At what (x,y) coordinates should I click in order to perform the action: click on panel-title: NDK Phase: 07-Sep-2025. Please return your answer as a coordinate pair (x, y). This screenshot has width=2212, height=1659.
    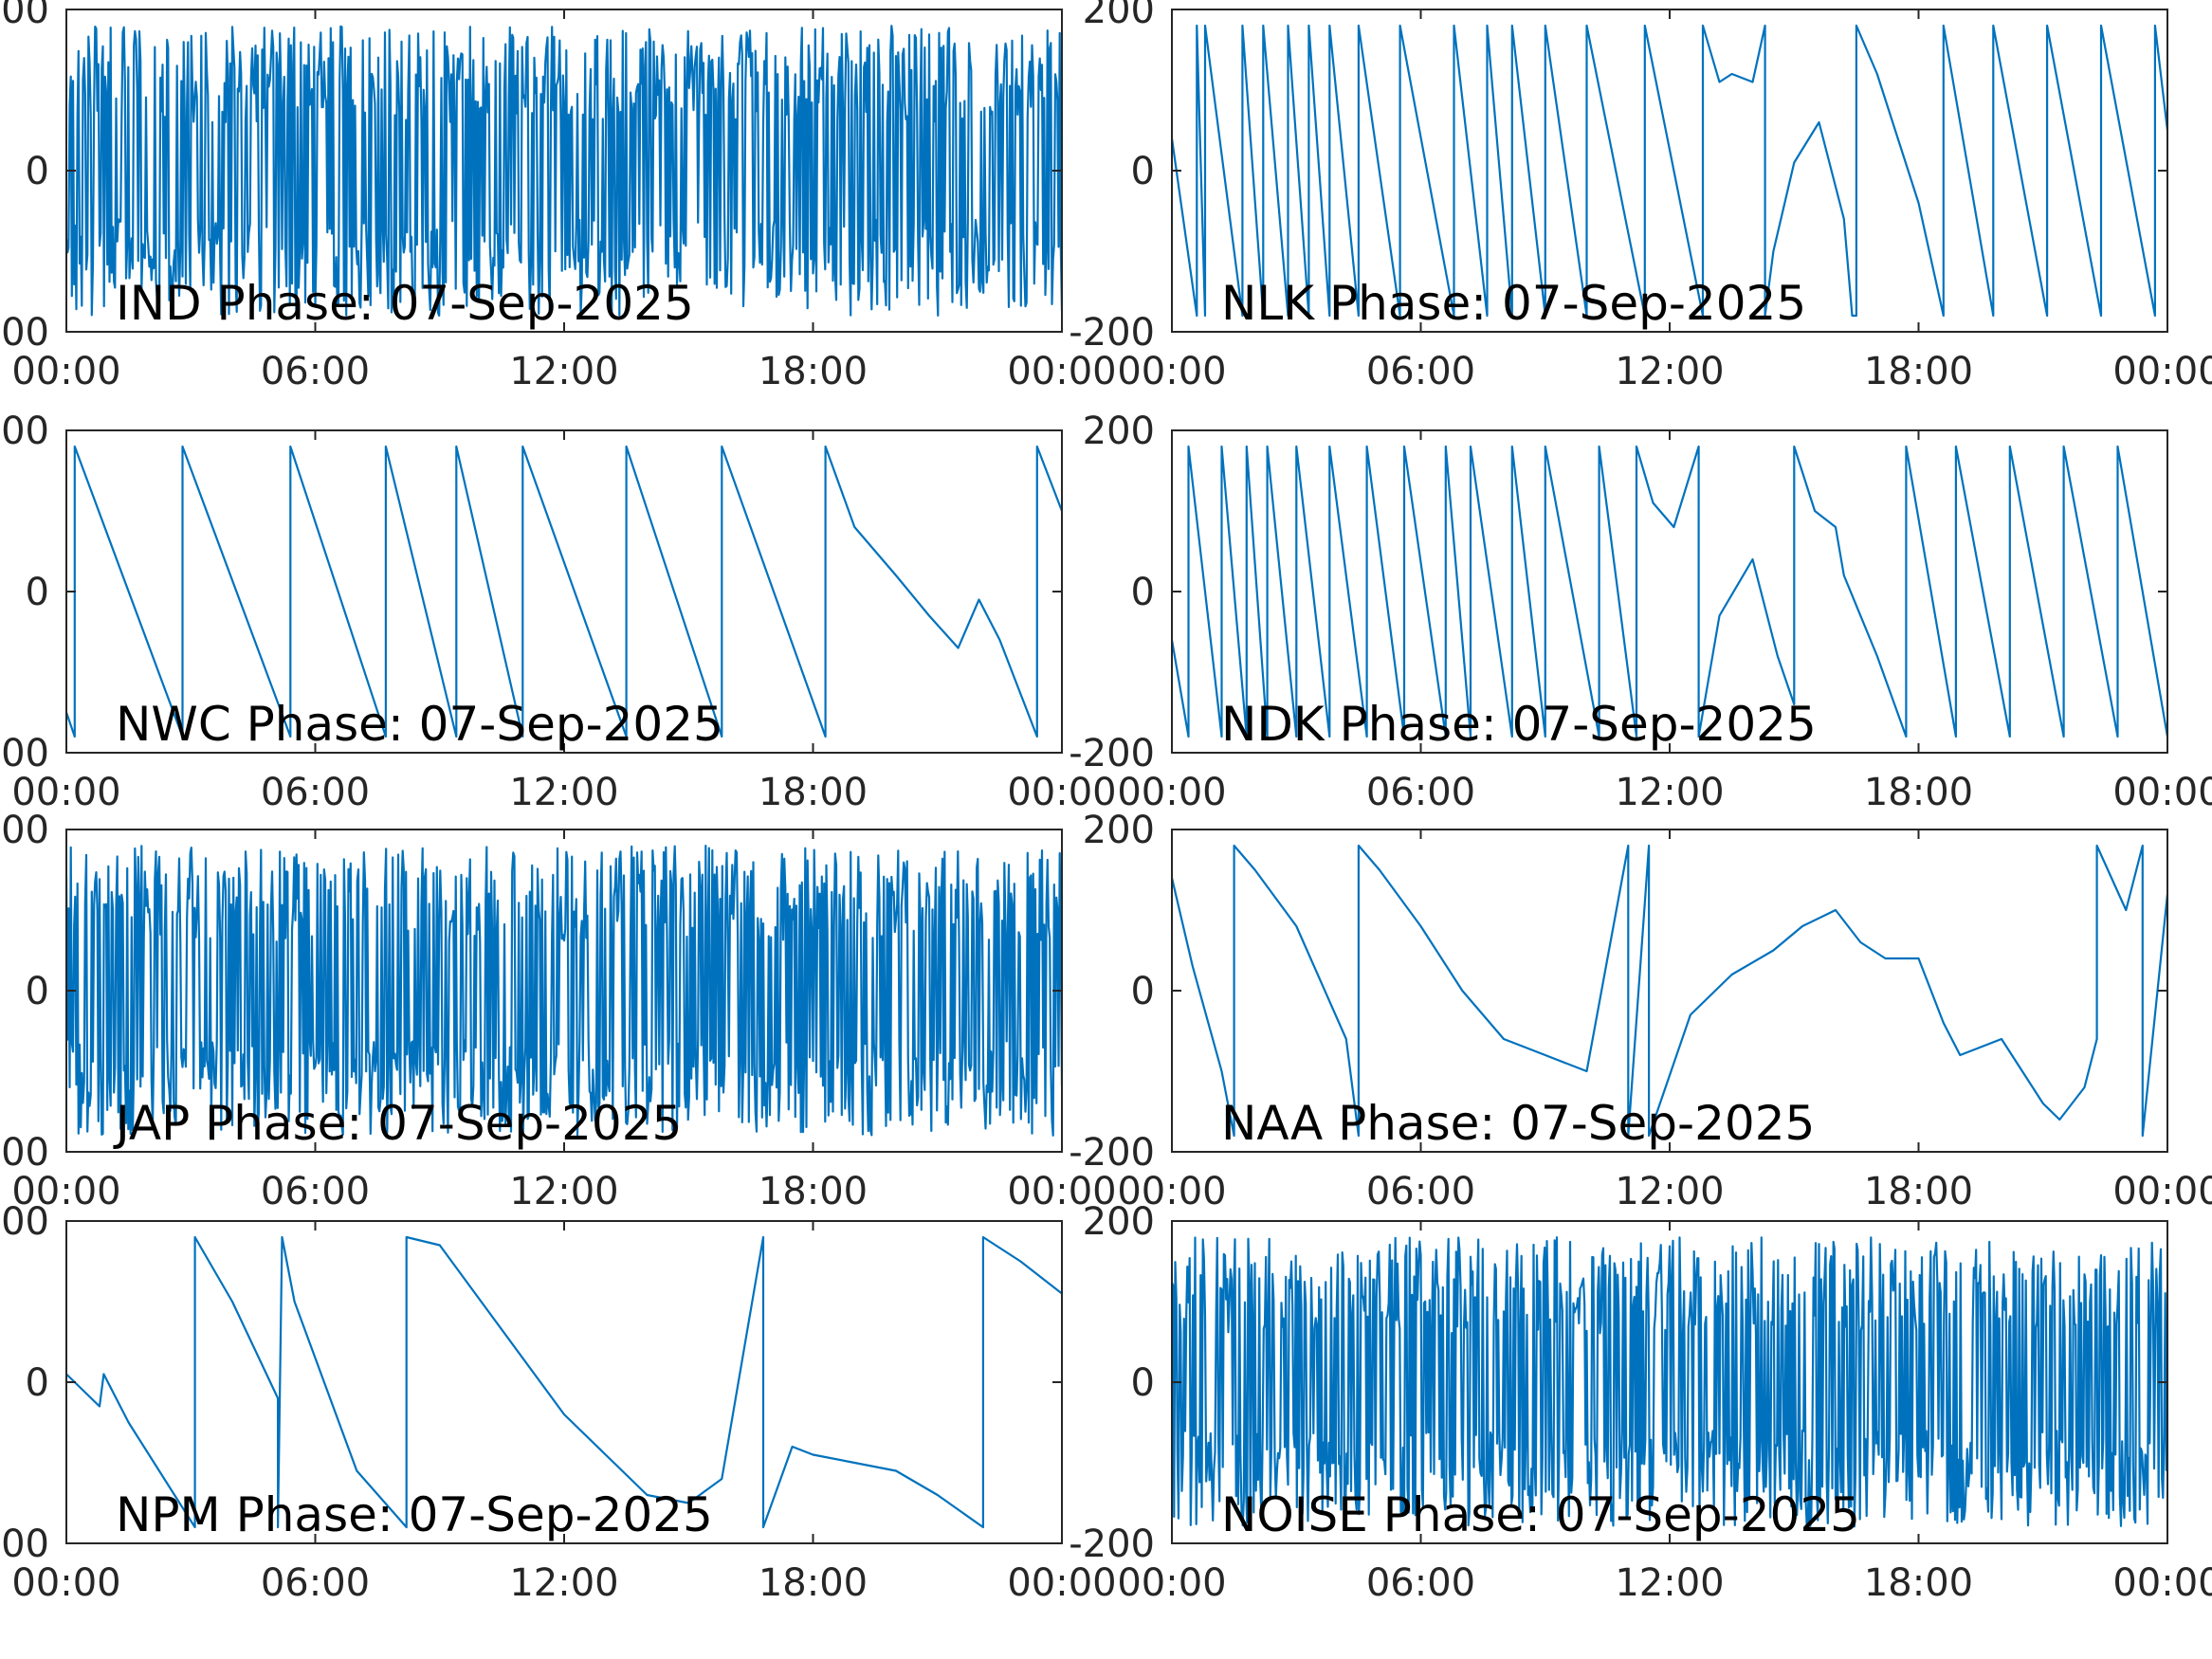
    Looking at the image, I should click on (1519, 724).